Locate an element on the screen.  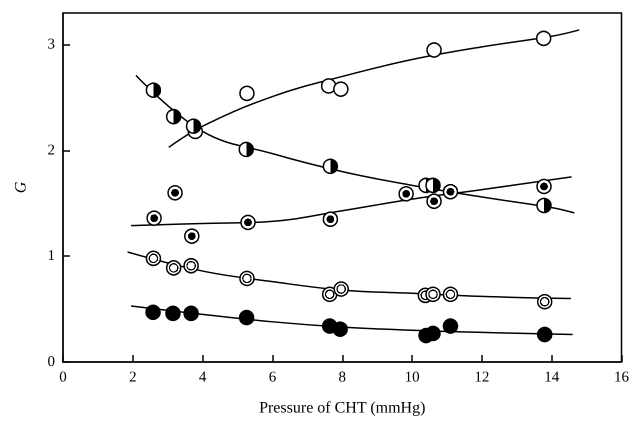
x-tick-label: 8 is located at coordinates (342, 378).